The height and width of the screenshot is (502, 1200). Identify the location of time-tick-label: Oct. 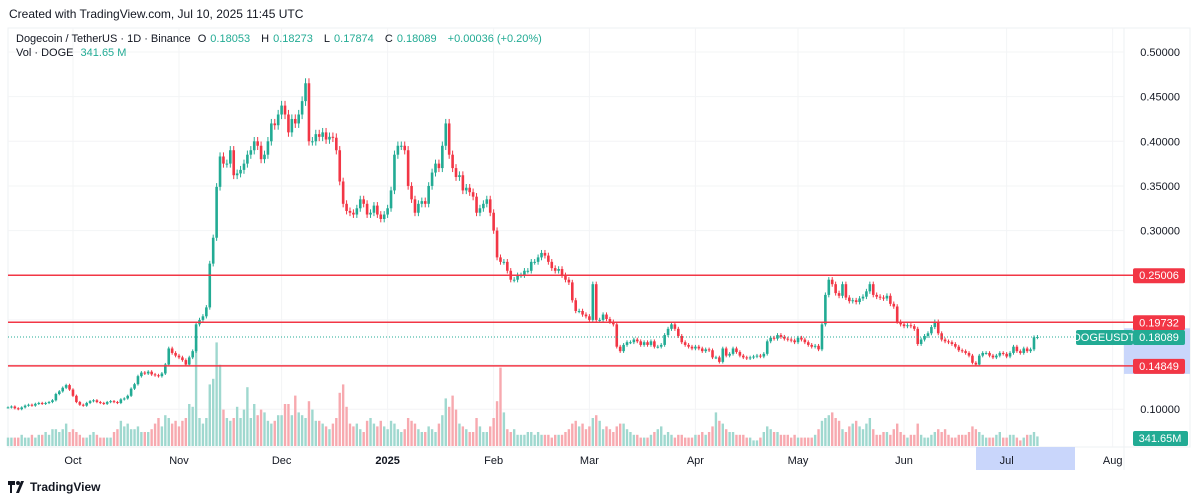
(72, 461).